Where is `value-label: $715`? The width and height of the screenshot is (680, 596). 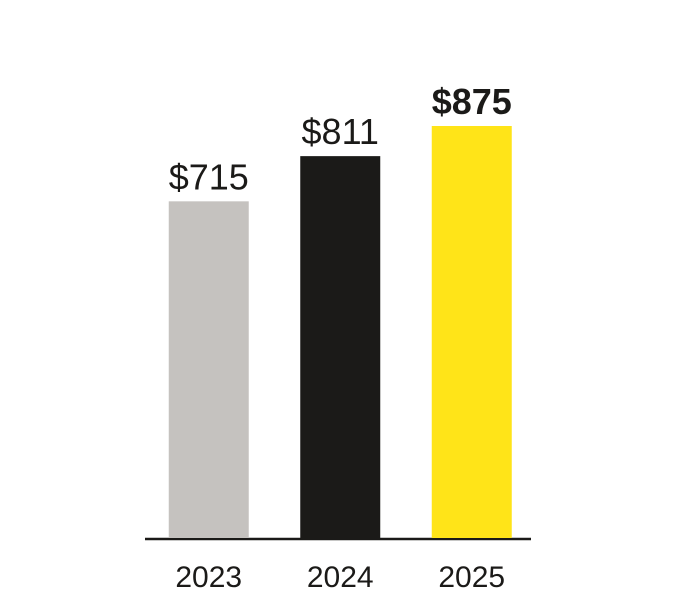
value-label: $715 is located at coordinates (209, 176).